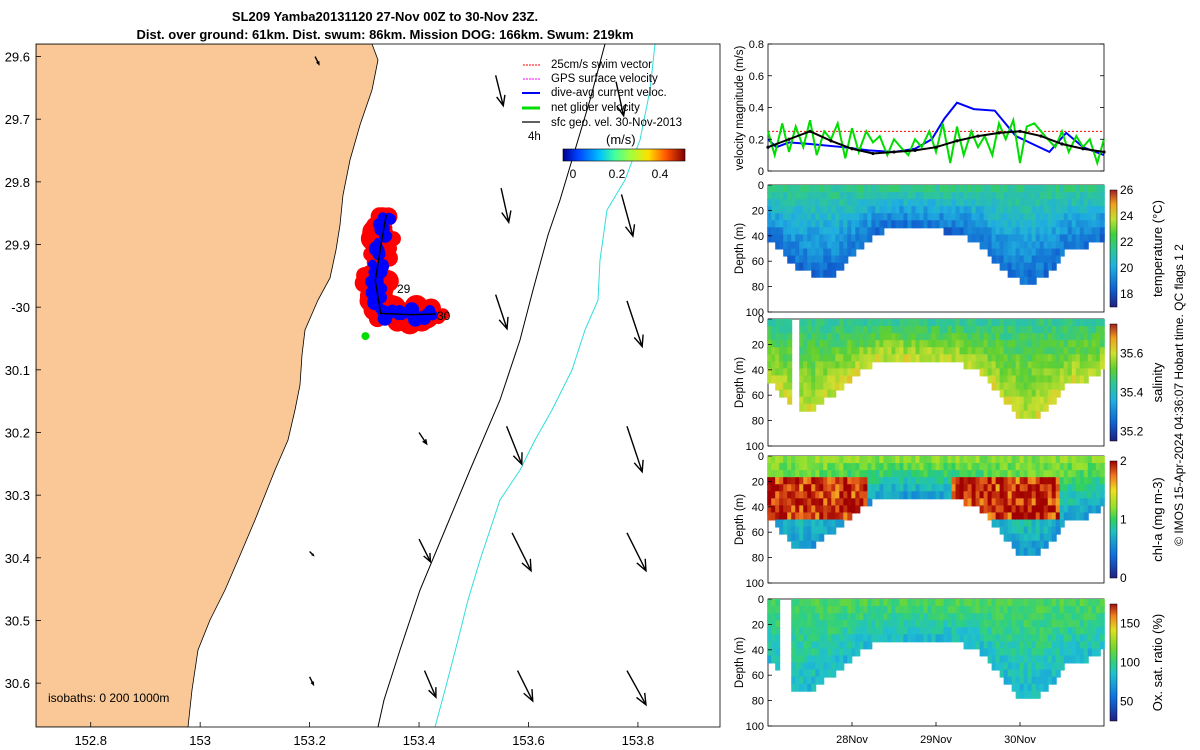  What do you see at coordinates (1127, 268) in the screenshot?
I see `colorbar-tick-label: 20` at bounding box center [1127, 268].